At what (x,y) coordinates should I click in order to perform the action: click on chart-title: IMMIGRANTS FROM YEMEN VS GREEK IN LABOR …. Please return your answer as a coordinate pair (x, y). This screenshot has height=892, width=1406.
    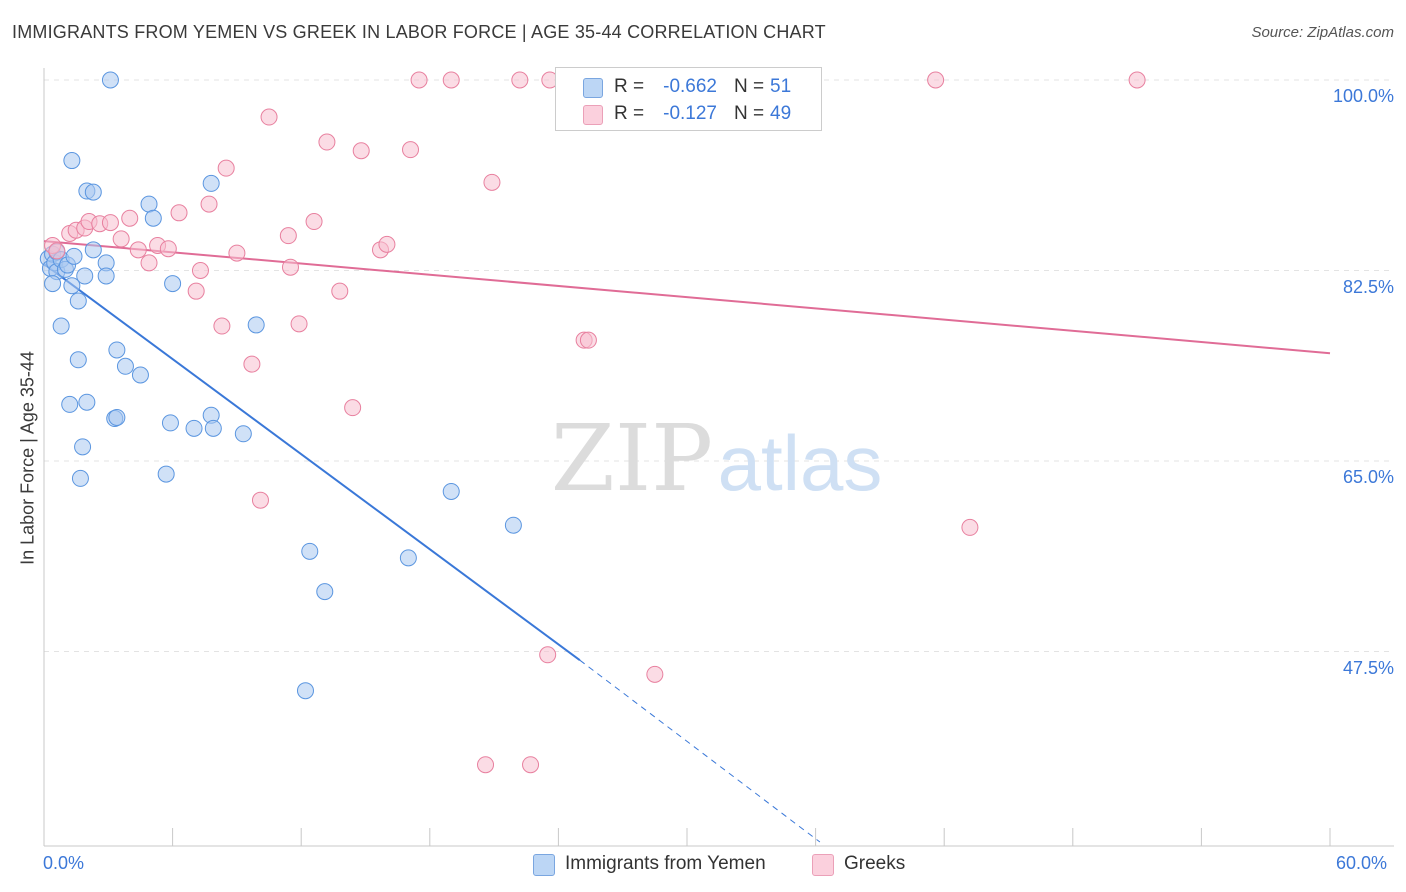
    Looking at the image, I should click on (419, 32).